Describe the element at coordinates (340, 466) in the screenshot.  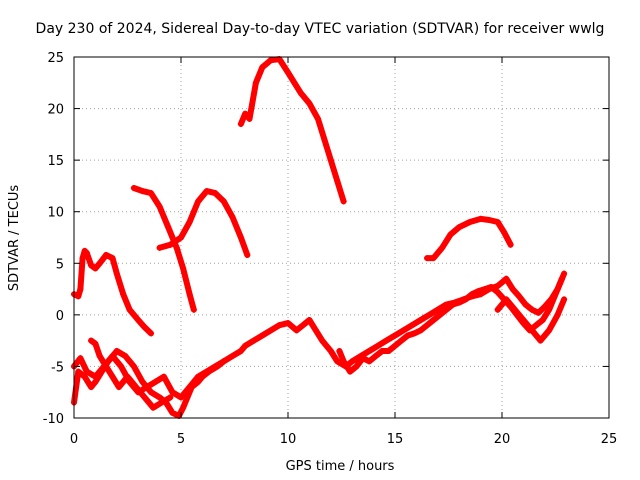
I see `x-axis-label: GPS time / hours` at that location.